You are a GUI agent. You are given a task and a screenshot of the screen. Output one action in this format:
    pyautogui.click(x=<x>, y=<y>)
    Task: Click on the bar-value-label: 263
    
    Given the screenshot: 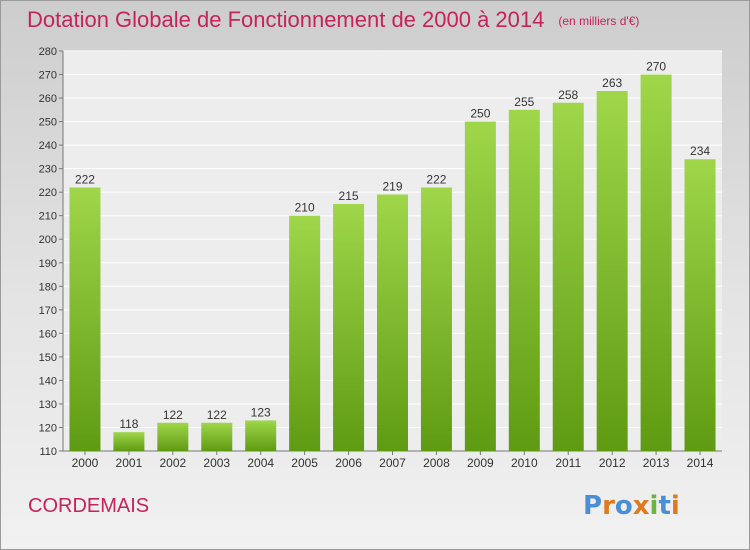 What is the action you would take?
    pyautogui.click(x=612, y=83)
    